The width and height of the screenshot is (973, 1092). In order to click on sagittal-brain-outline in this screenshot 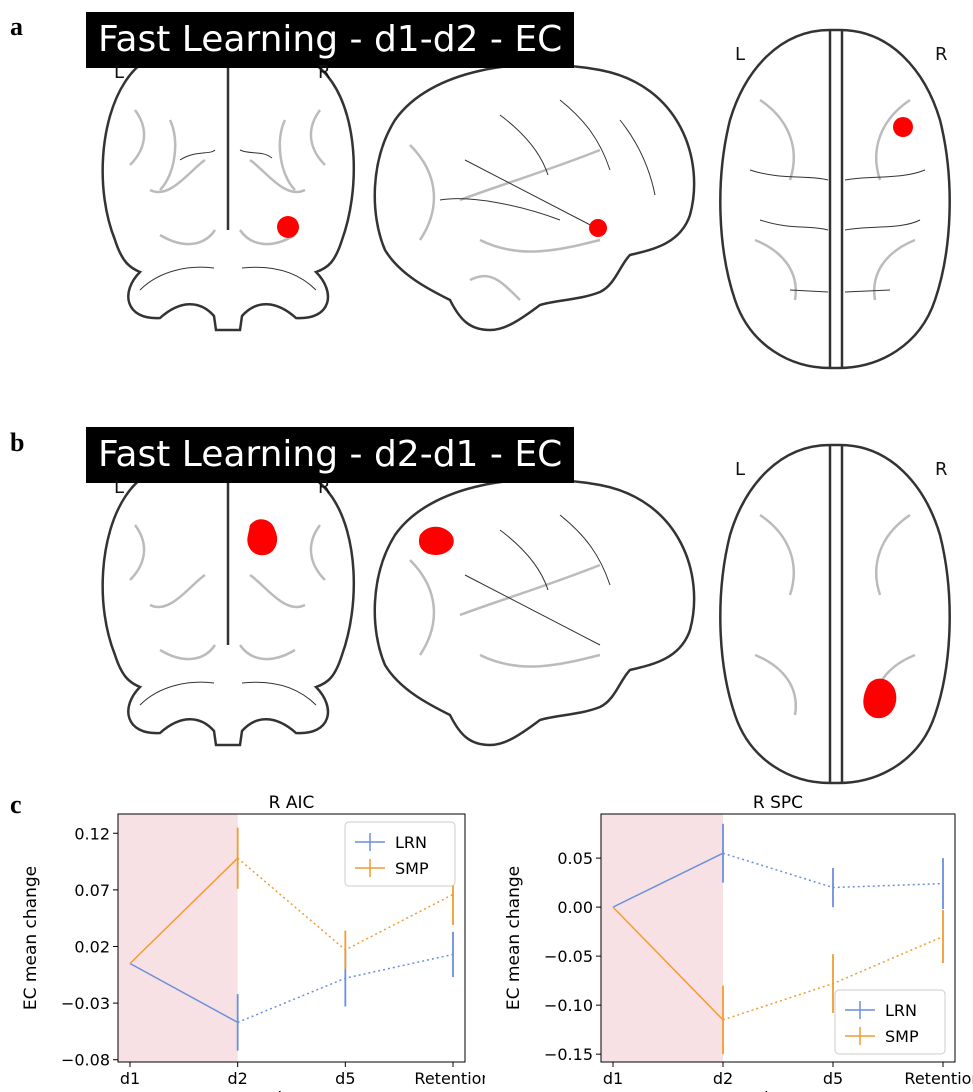, I will do `click(534, 197)`.